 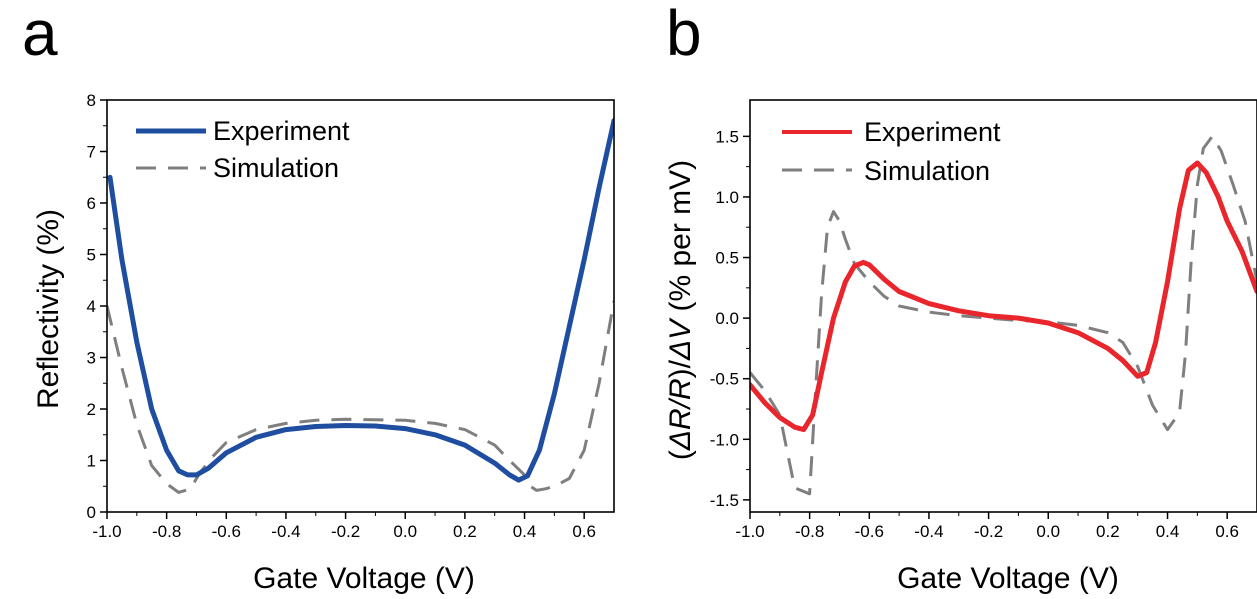 I want to click on y-tick-label: 1, so click(x=91, y=461).